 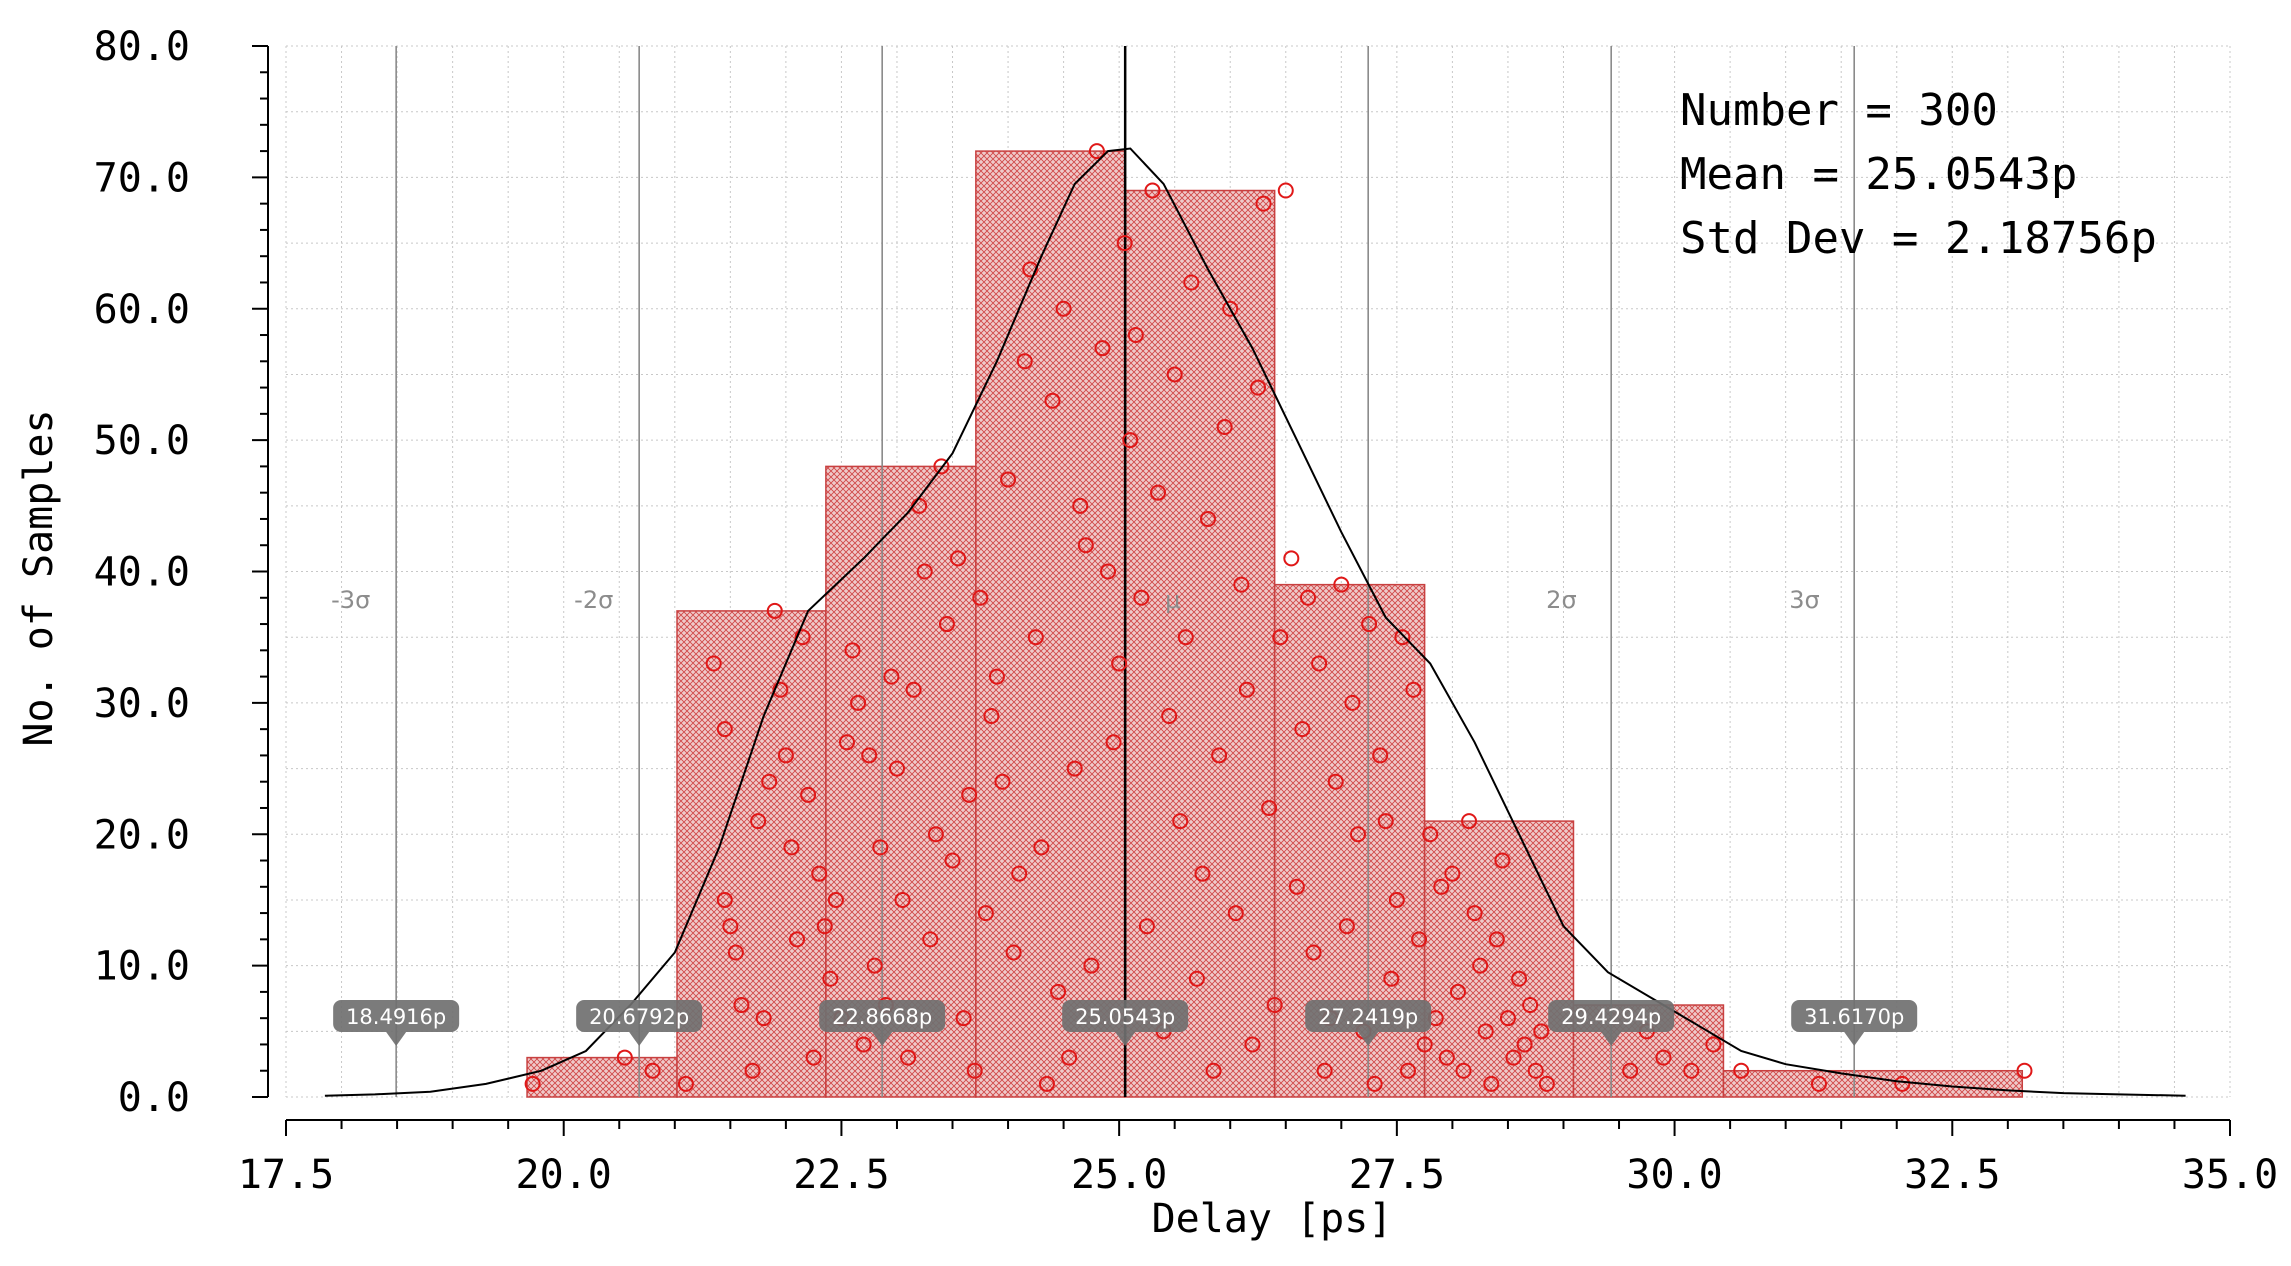 I want to click on stats-std-dev: Std Dev = 2.18756p, so click(x=1918, y=238).